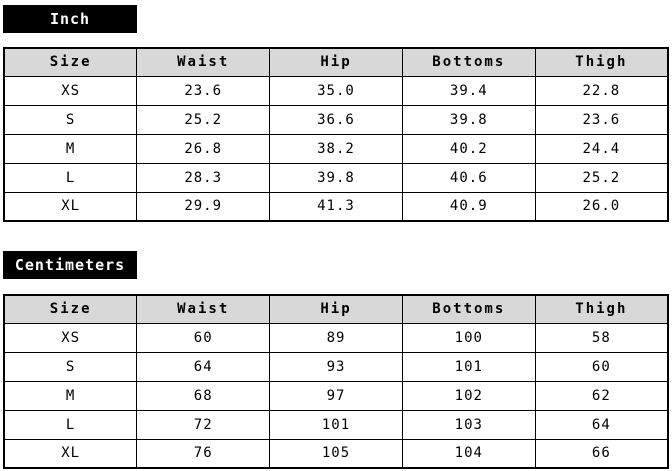 This screenshot has width=672, height=471. I want to click on table-row: M 26.8 38.2 40.2 24.4, so click(336, 148).